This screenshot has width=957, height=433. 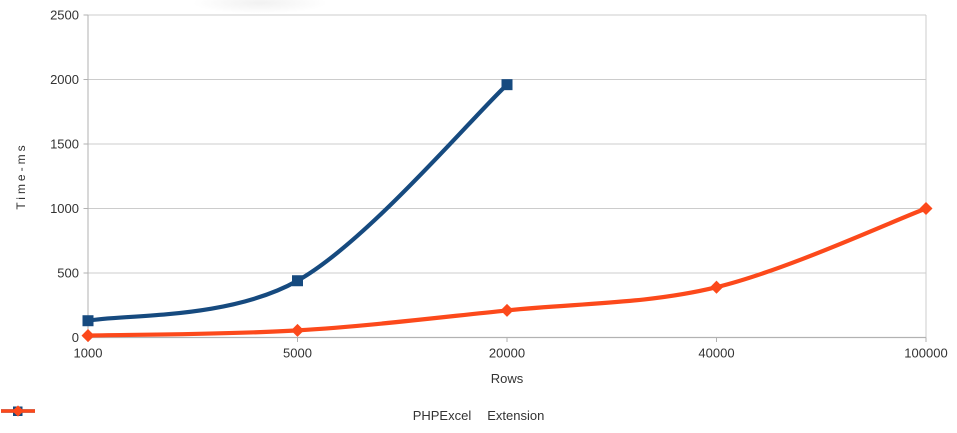 I want to click on x-tick-label: 40000, so click(x=716, y=353).